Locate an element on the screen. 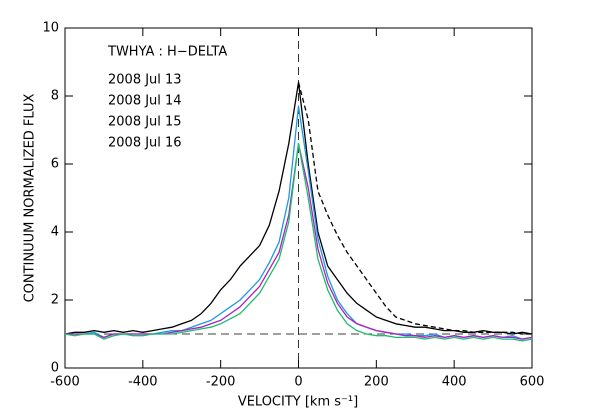  x-tick-label: 600 is located at coordinates (532, 382).